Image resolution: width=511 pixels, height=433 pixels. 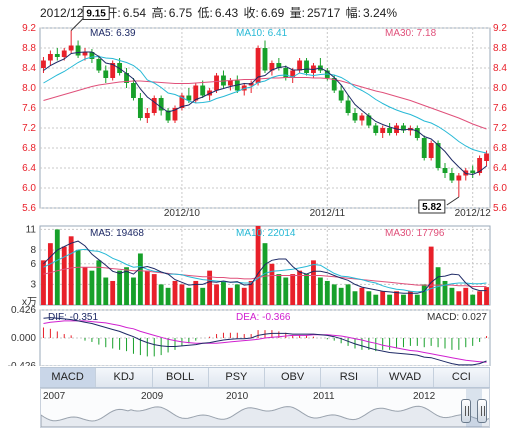 I want to click on date-tick-label: 2012/10, so click(x=182, y=213).